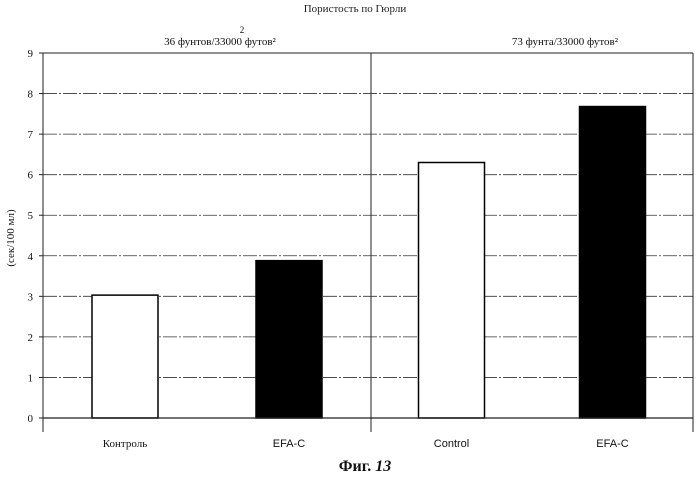 This screenshot has width=700, height=478. Describe the element at coordinates (383, 466) in the screenshot. I see `figure-caption-number: 13` at that location.